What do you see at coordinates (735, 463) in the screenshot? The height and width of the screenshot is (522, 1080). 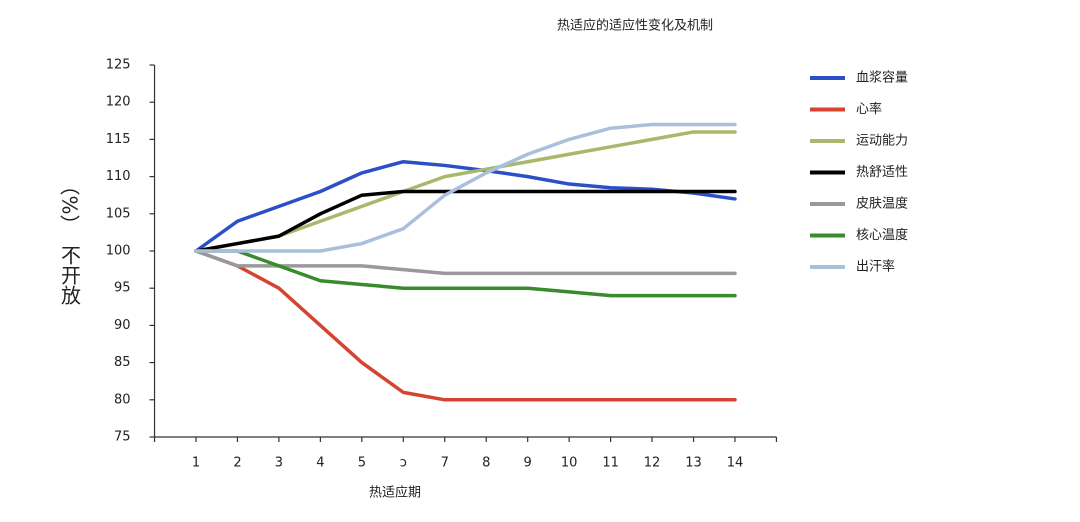 I see `x-tick-label: 14` at bounding box center [735, 463].